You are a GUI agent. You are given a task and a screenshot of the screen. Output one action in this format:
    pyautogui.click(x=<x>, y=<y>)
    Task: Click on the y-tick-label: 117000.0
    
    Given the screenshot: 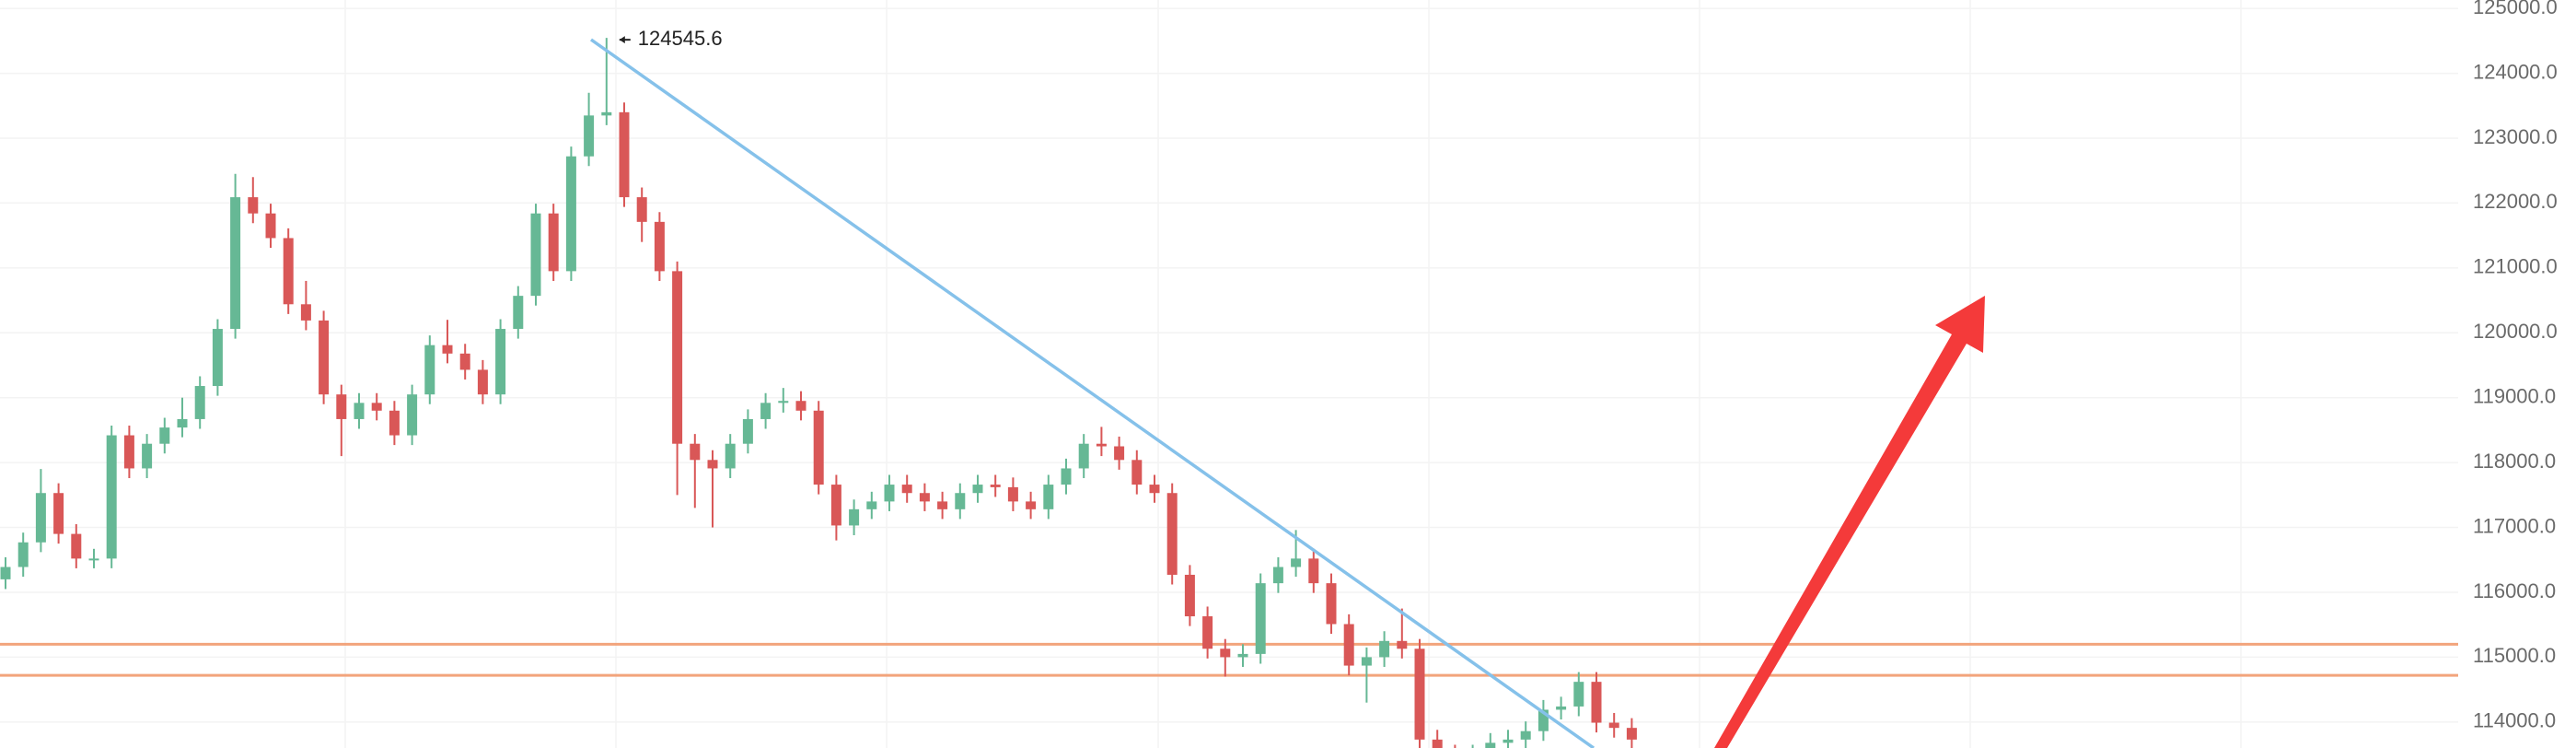 What is the action you would take?
    pyautogui.click(x=2514, y=525)
    